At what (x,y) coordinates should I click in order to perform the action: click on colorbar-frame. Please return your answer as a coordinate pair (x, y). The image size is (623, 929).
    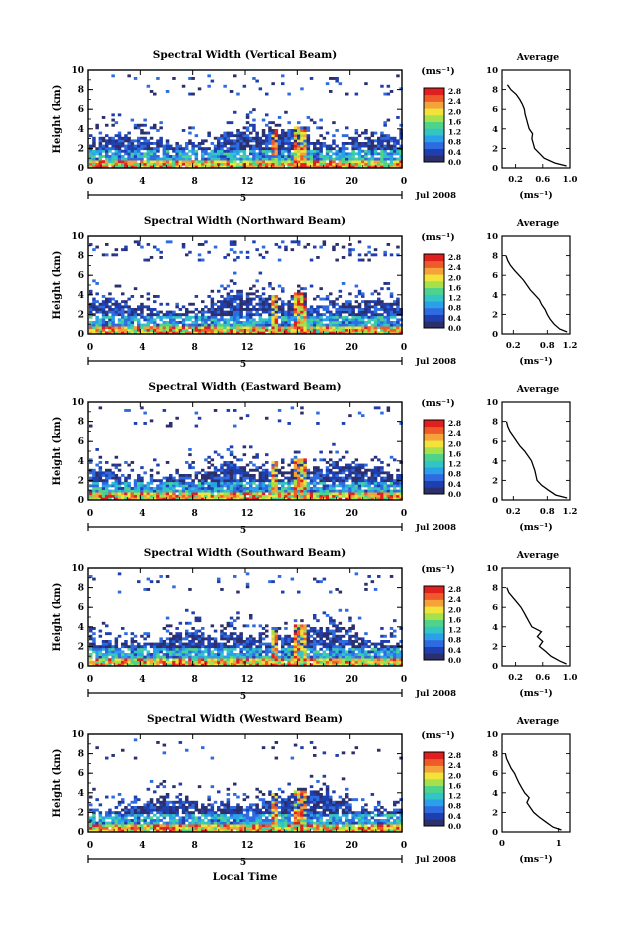
    Looking at the image, I should click on (434, 125).